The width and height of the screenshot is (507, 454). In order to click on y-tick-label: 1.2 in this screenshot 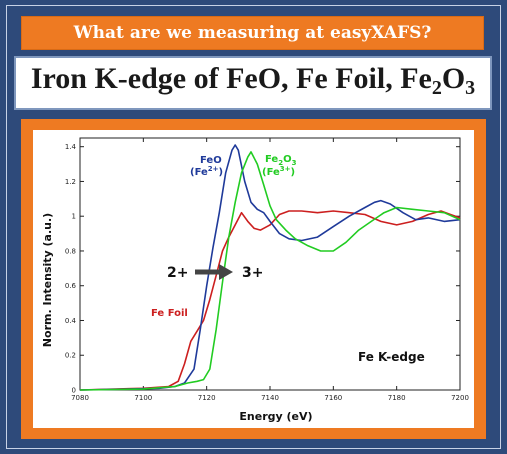, I will do `click(70, 182)`.